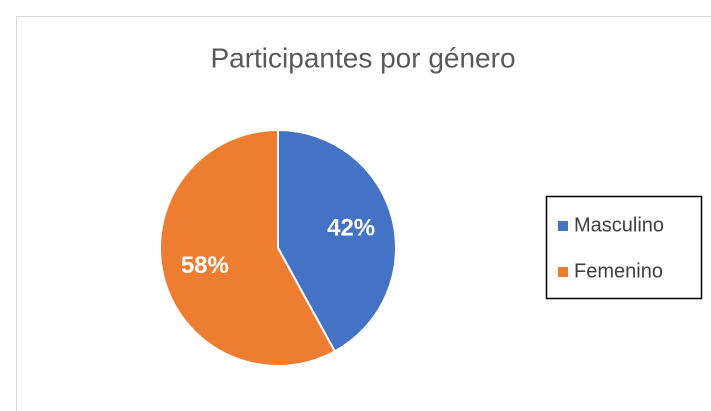 The width and height of the screenshot is (711, 411). I want to click on legend-label: Masculino, so click(619, 225).